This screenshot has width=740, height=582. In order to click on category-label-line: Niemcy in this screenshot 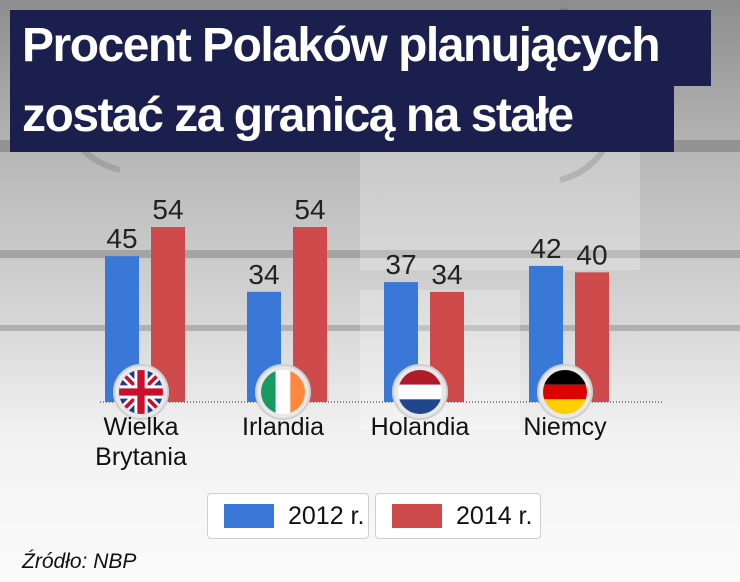, I will do `click(565, 427)`.